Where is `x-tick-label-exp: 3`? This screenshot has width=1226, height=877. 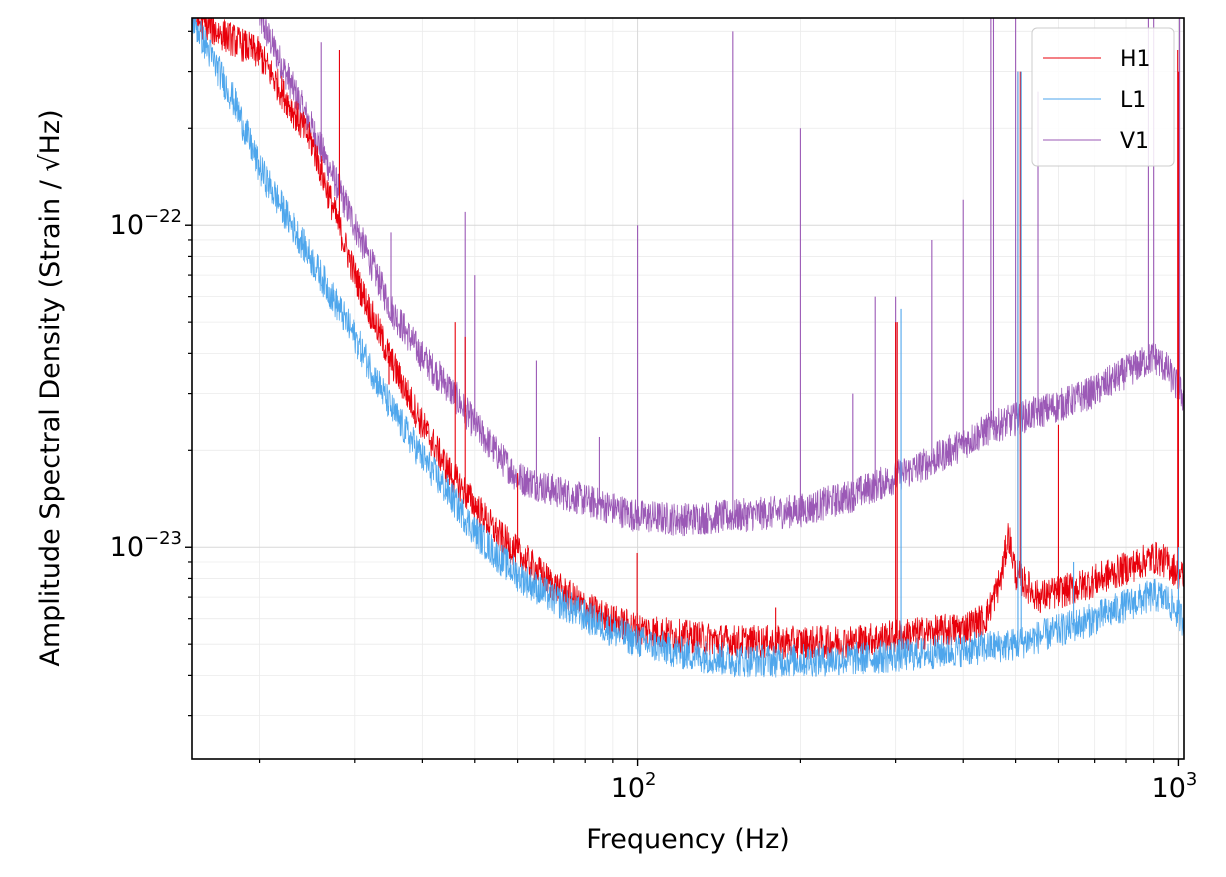 x-tick-label-exp: 3 is located at coordinates (1191, 779).